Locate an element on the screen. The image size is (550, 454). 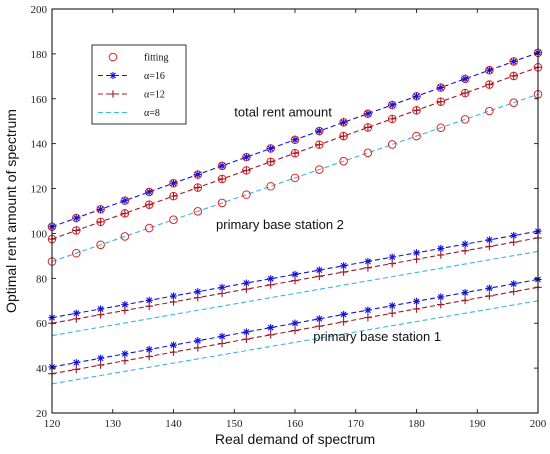
x-tick-label-4: 160 is located at coordinates (295, 424).